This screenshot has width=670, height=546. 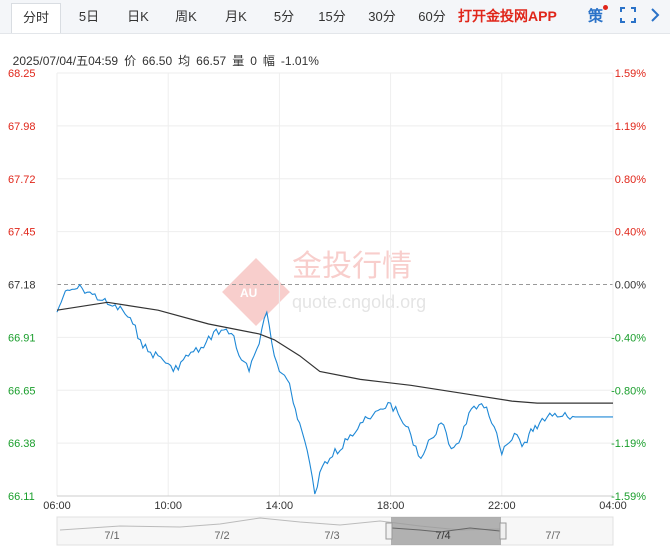 I want to click on info-volume-label: 量, so click(x=238, y=61).